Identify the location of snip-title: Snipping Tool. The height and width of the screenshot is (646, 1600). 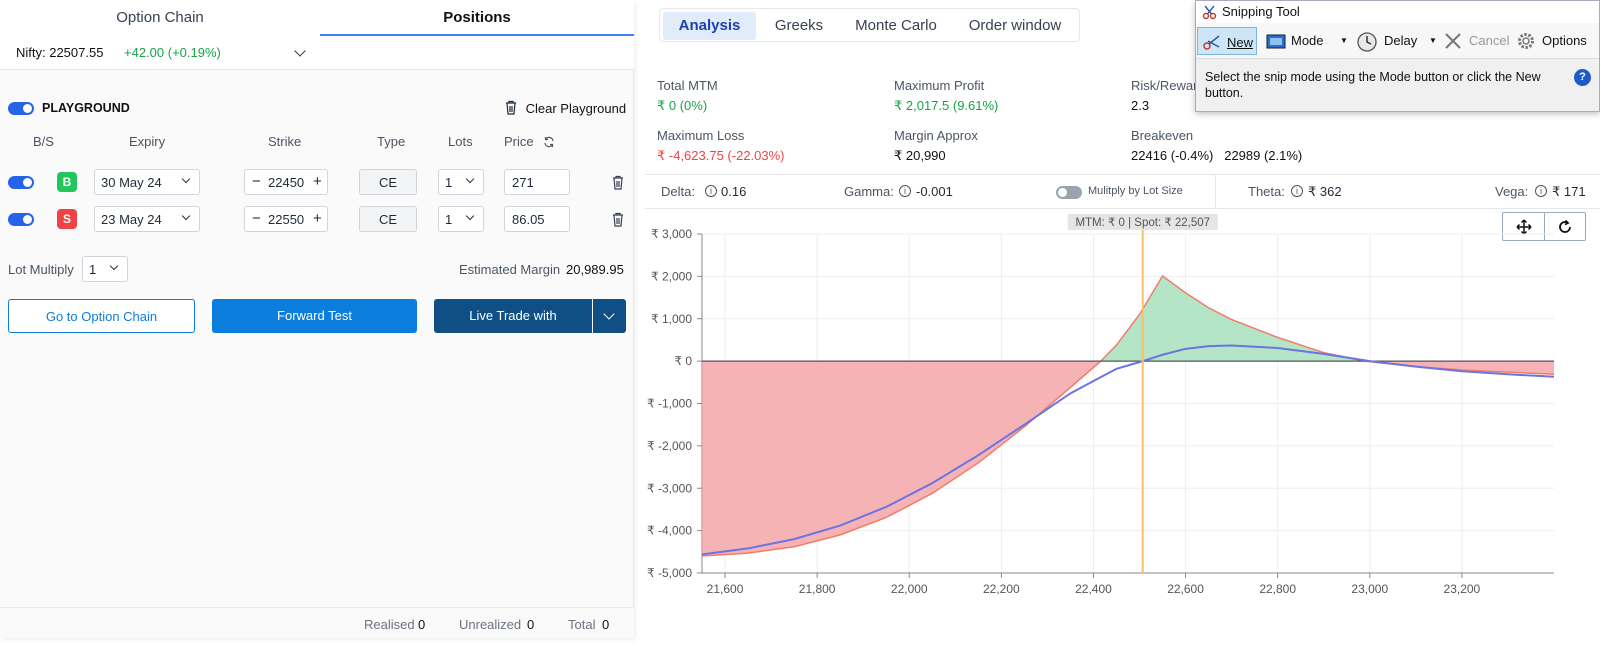
(1261, 11).